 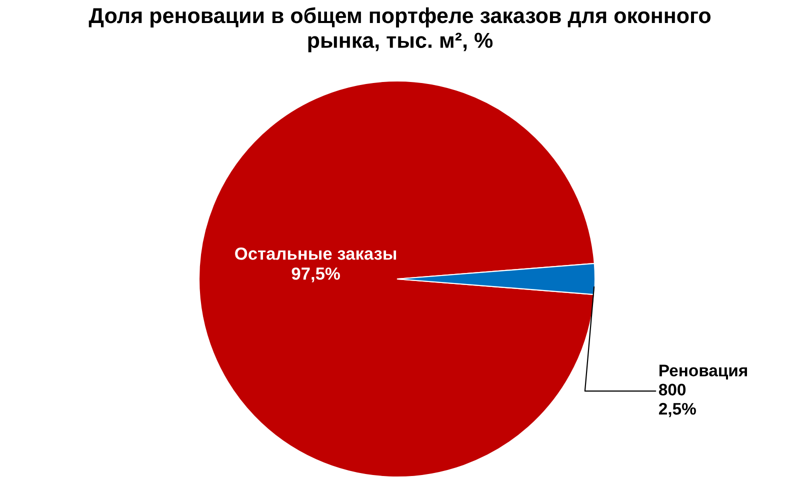 What do you see at coordinates (316, 274) in the screenshot?
I see `data-label: 97,5%` at bounding box center [316, 274].